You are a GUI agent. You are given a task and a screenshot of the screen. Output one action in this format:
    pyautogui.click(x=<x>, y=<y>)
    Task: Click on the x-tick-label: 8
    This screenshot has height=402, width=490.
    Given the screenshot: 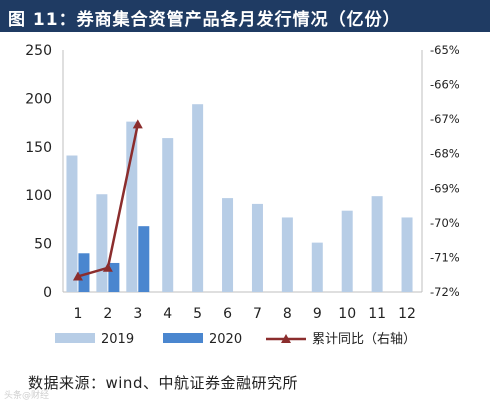 What is the action you would take?
    pyautogui.click(x=287, y=314)
    